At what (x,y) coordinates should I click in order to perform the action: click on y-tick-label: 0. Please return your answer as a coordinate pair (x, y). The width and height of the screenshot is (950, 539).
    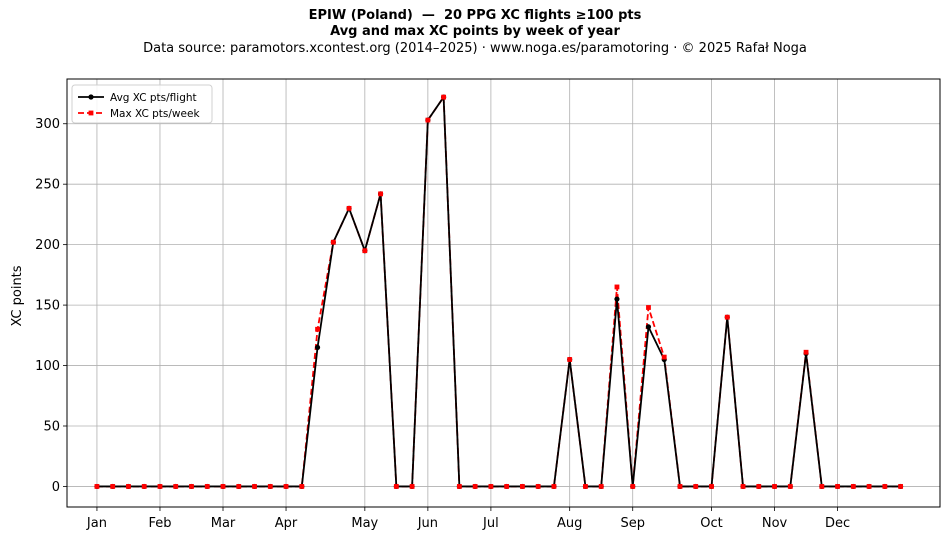
    Looking at the image, I should click on (56, 487).